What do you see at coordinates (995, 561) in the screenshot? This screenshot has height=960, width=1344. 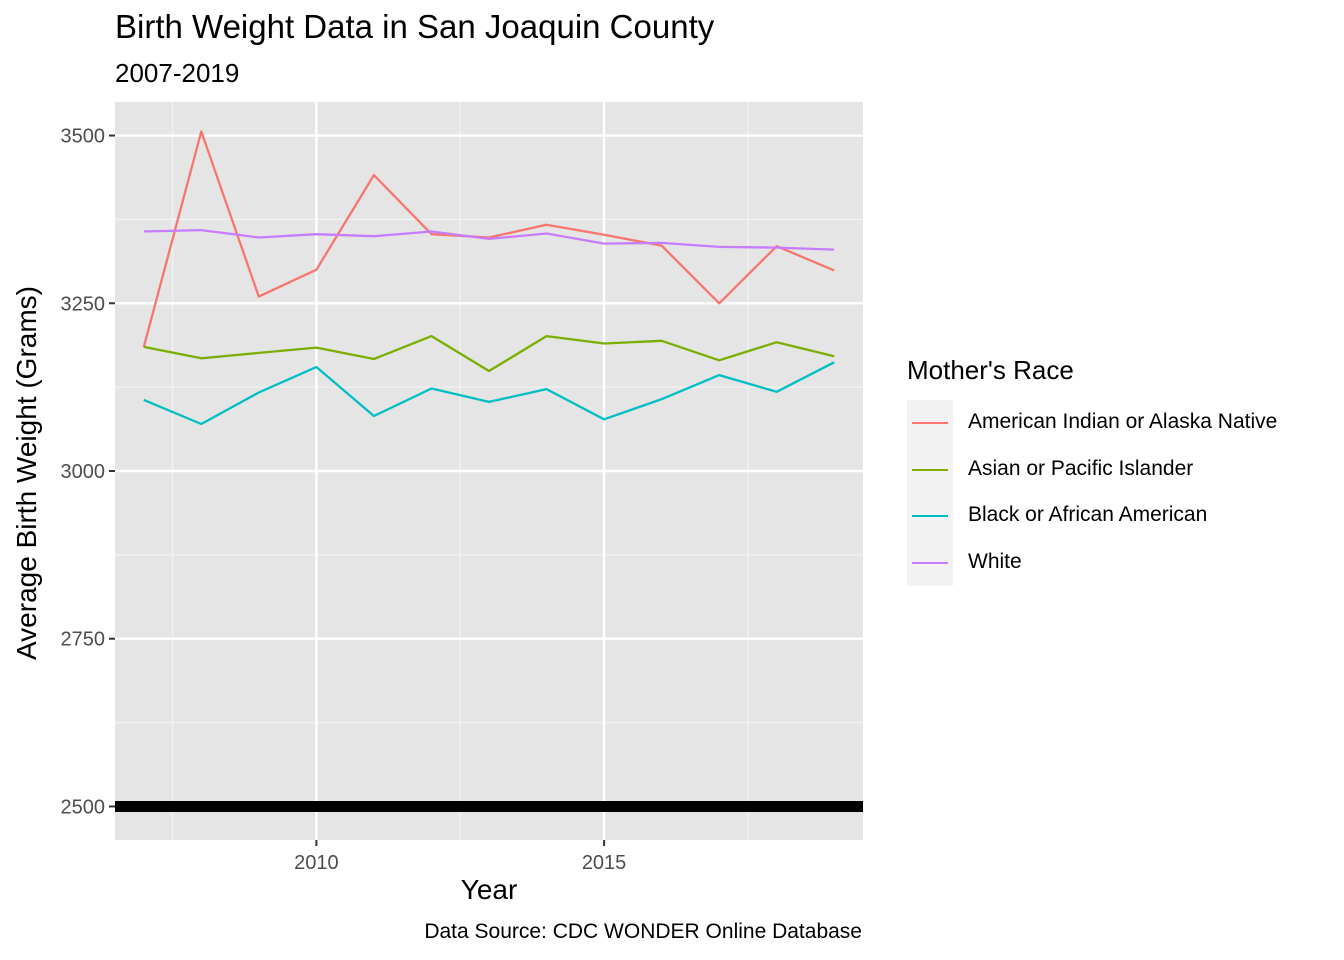 I see `legend-label: White` at bounding box center [995, 561].